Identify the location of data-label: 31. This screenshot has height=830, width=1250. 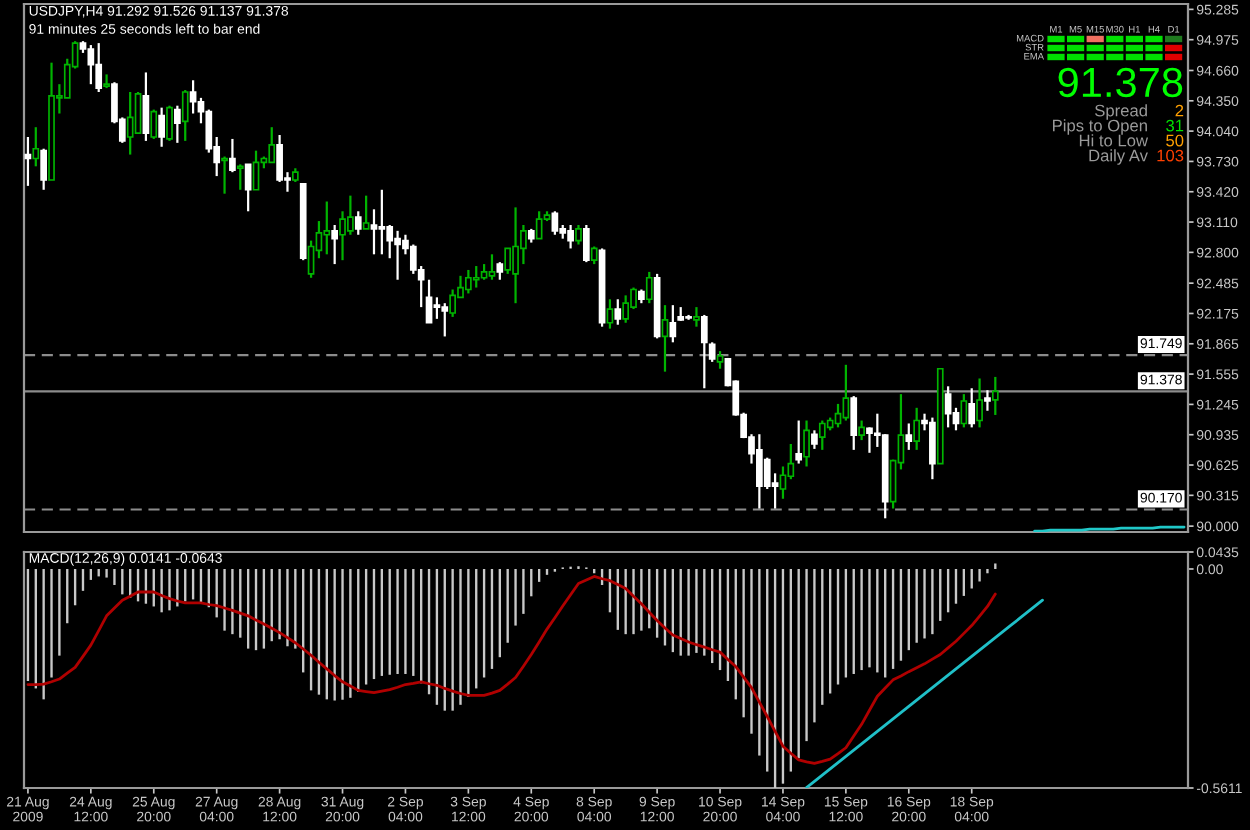
(1175, 125).